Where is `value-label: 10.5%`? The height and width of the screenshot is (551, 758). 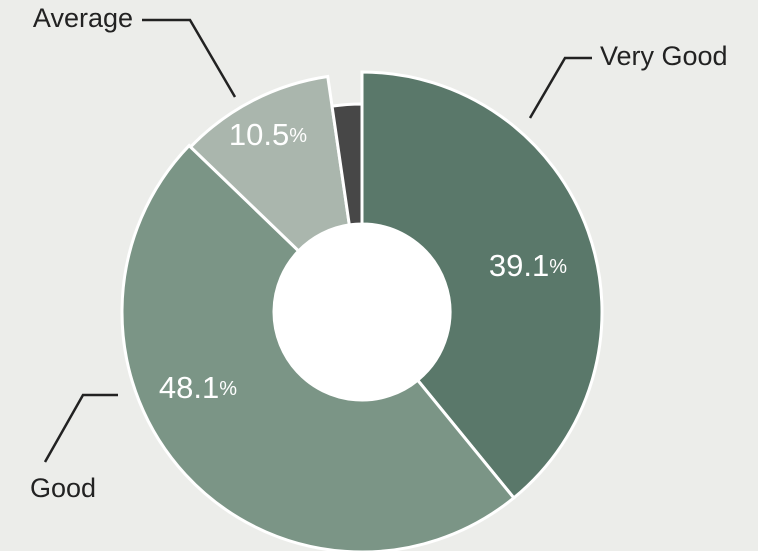 value-label: 10.5% is located at coordinates (268, 134).